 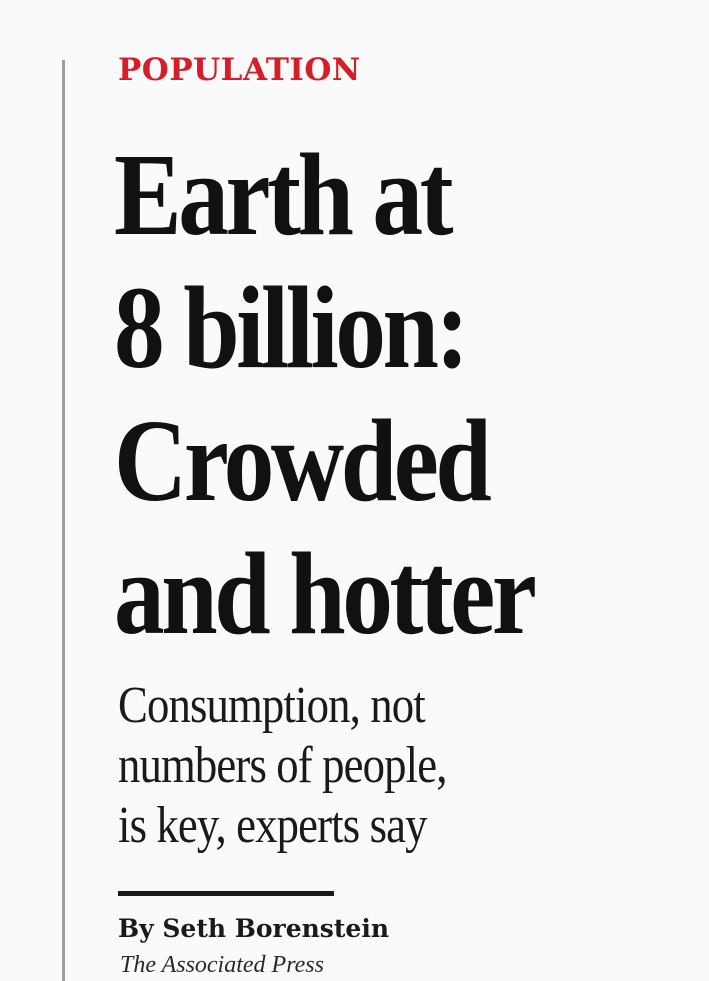 What do you see at coordinates (282, 765) in the screenshot?
I see `subheadline-line: numbers of people,` at bounding box center [282, 765].